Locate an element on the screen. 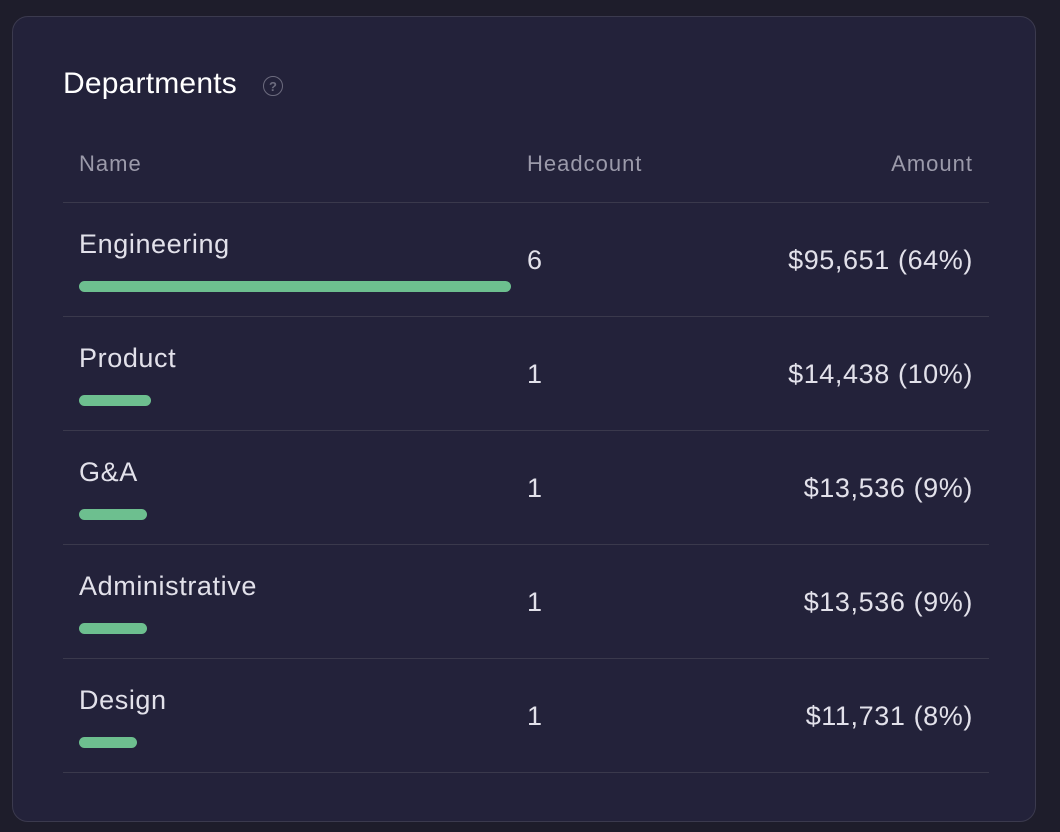 Image resolution: width=1060 pixels, height=832 pixels. department-name: Product is located at coordinates (128, 358).